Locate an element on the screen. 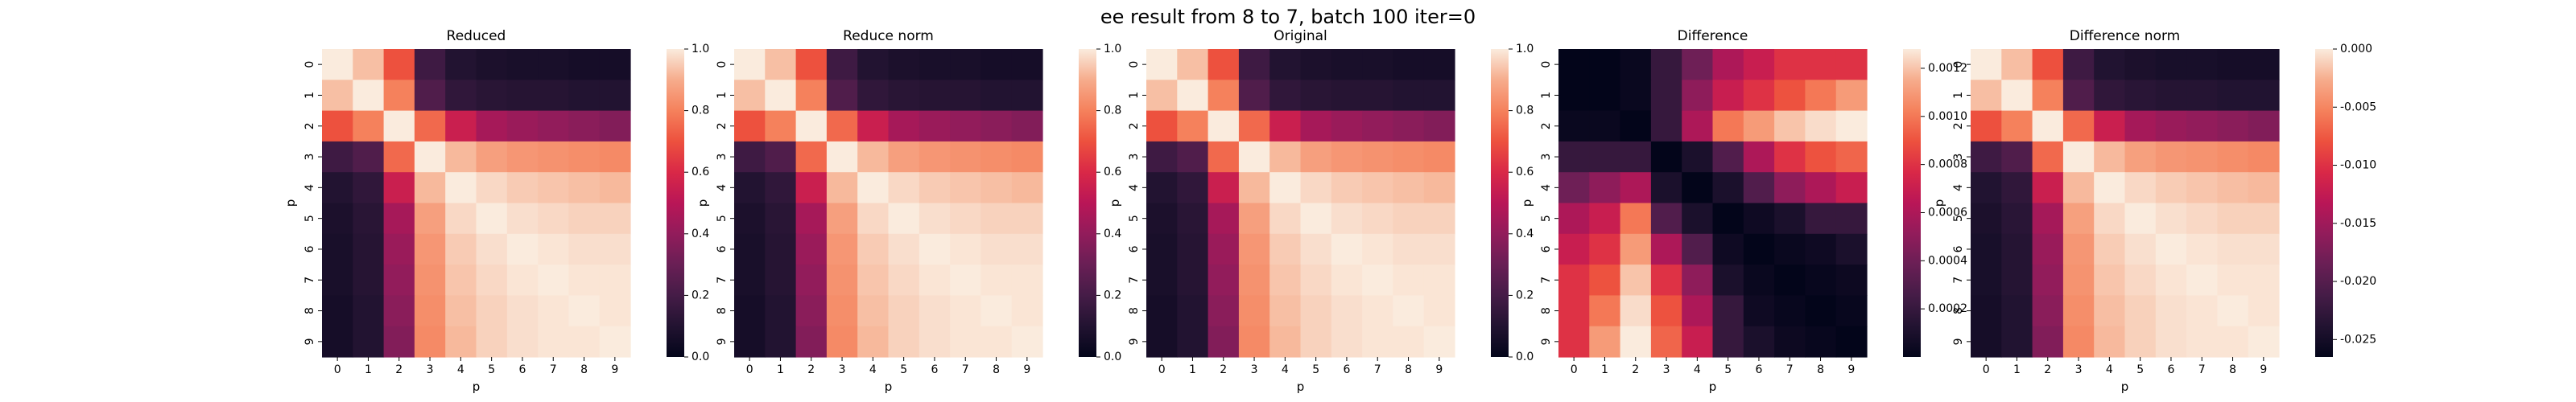  colorbar-tick-label: -0.015 is located at coordinates (2358, 223).